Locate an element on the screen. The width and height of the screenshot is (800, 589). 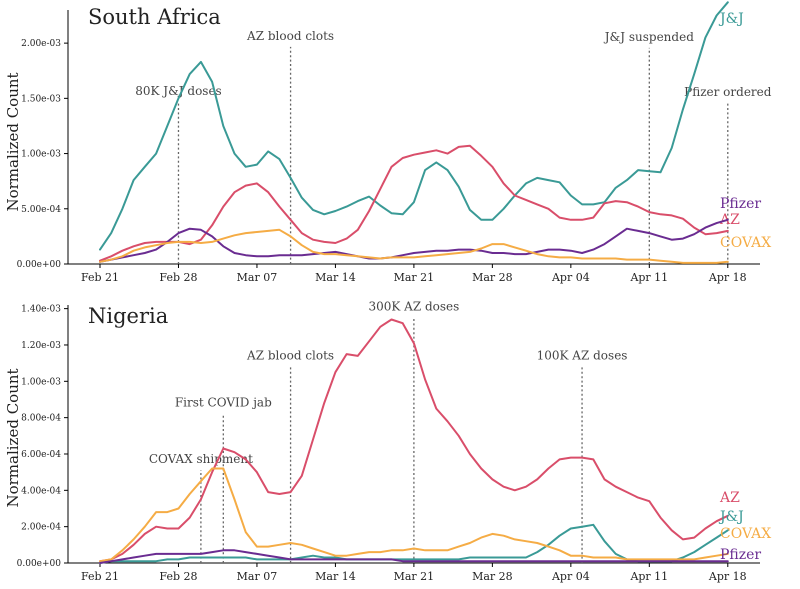
south-africa-x-tick-label: Apr 18 is located at coordinates (727, 277).